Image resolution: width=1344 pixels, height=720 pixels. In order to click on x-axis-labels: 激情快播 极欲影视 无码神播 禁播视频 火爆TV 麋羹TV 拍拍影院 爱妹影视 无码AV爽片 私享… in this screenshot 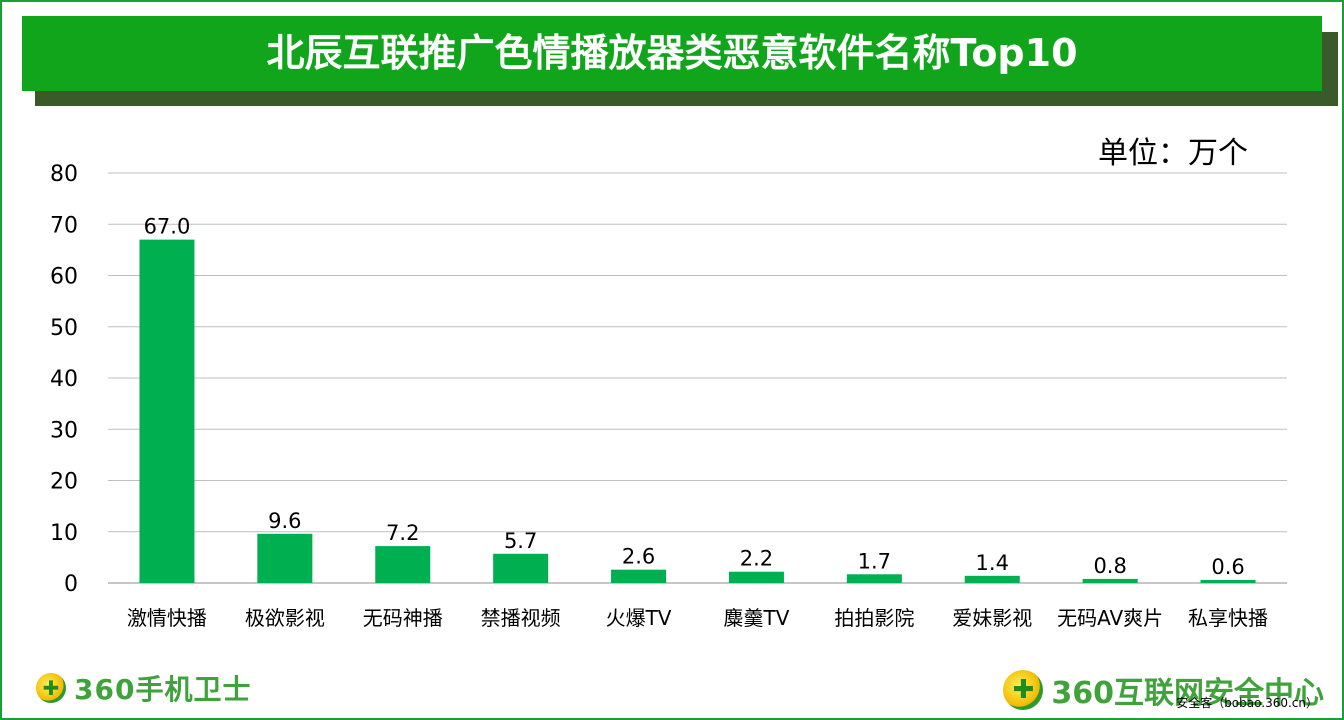, I will do `click(697, 618)`.